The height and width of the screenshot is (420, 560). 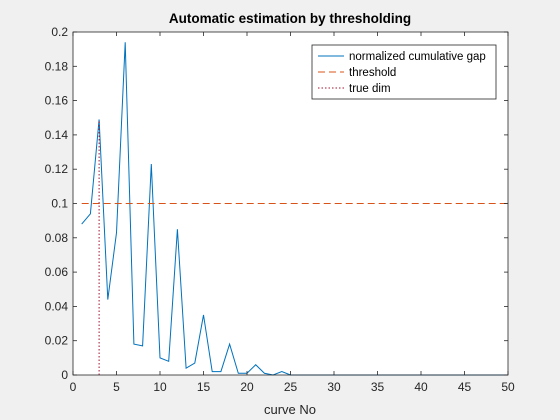 What do you see at coordinates (57, 306) in the screenshot?
I see `y-tick-label: 0.04` at bounding box center [57, 306].